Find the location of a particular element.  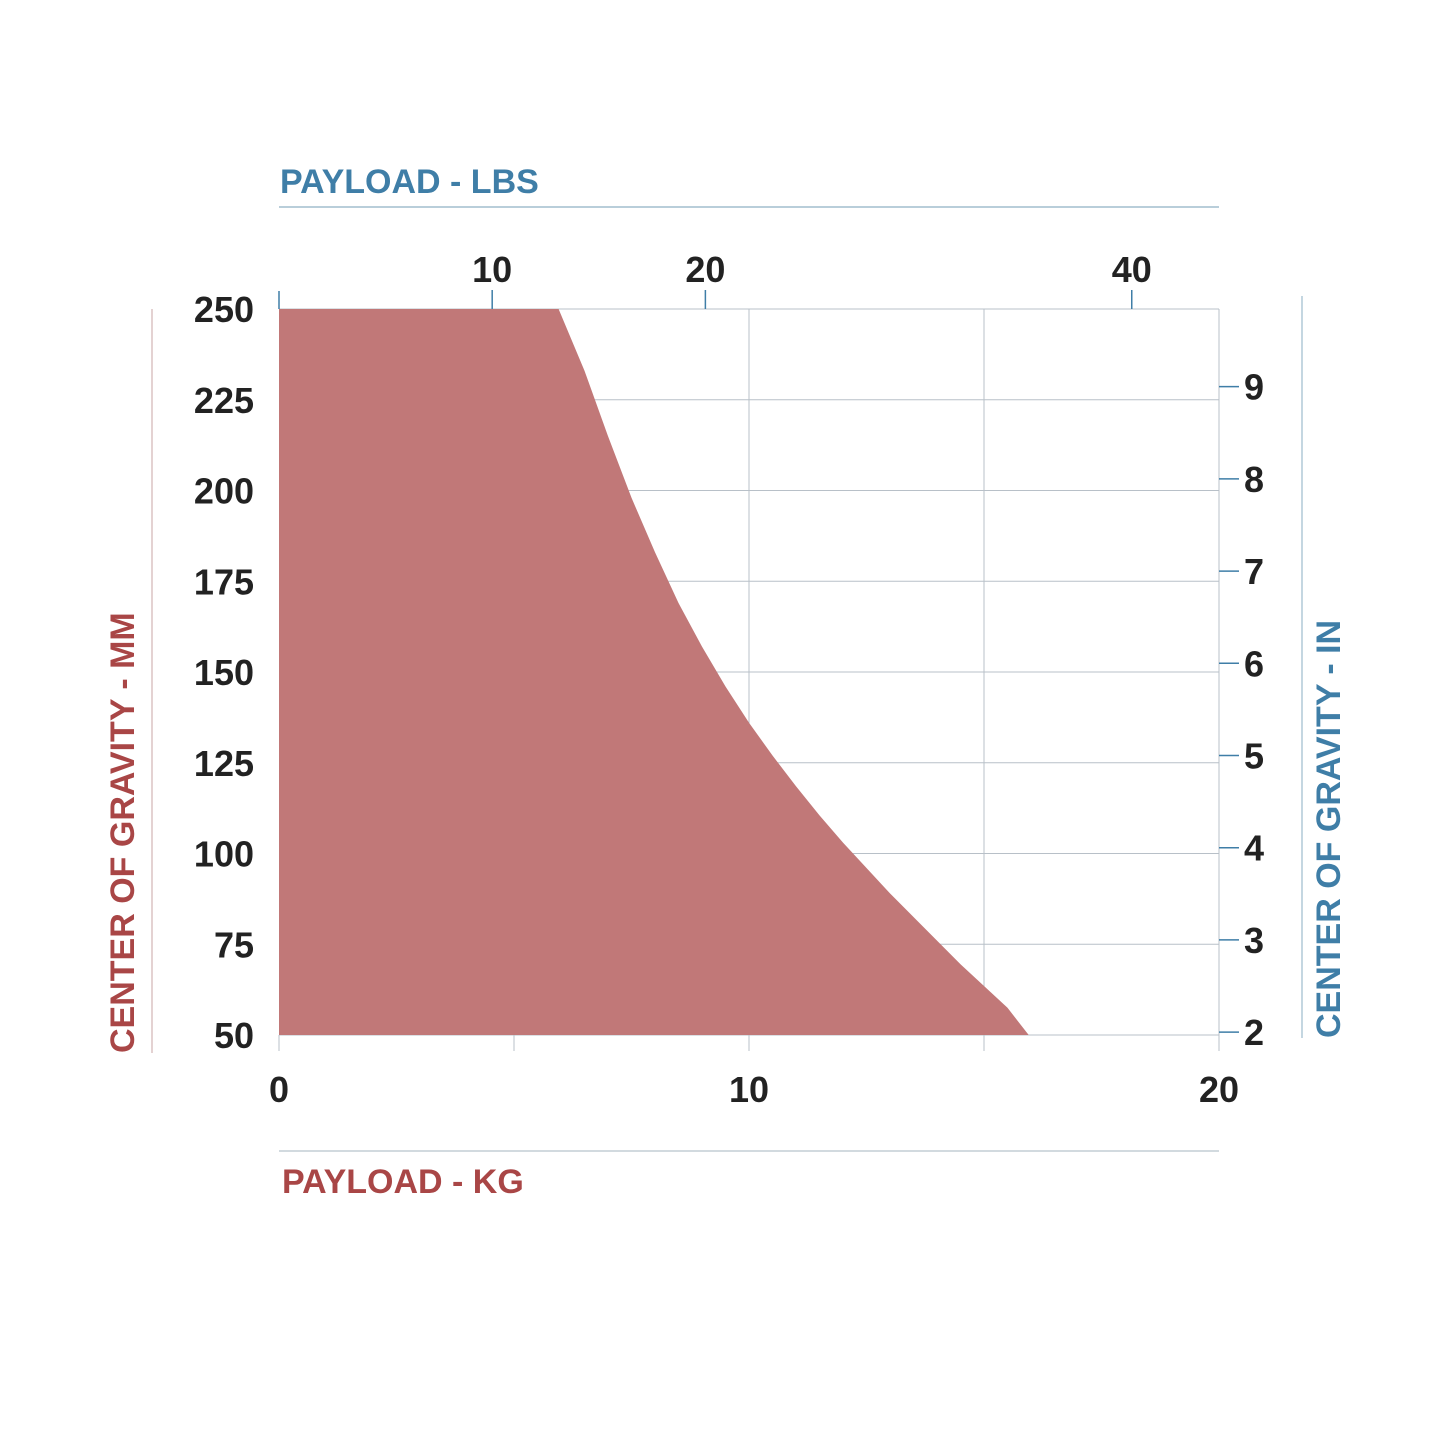

x-tick-label: 20 is located at coordinates (1219, 1089).